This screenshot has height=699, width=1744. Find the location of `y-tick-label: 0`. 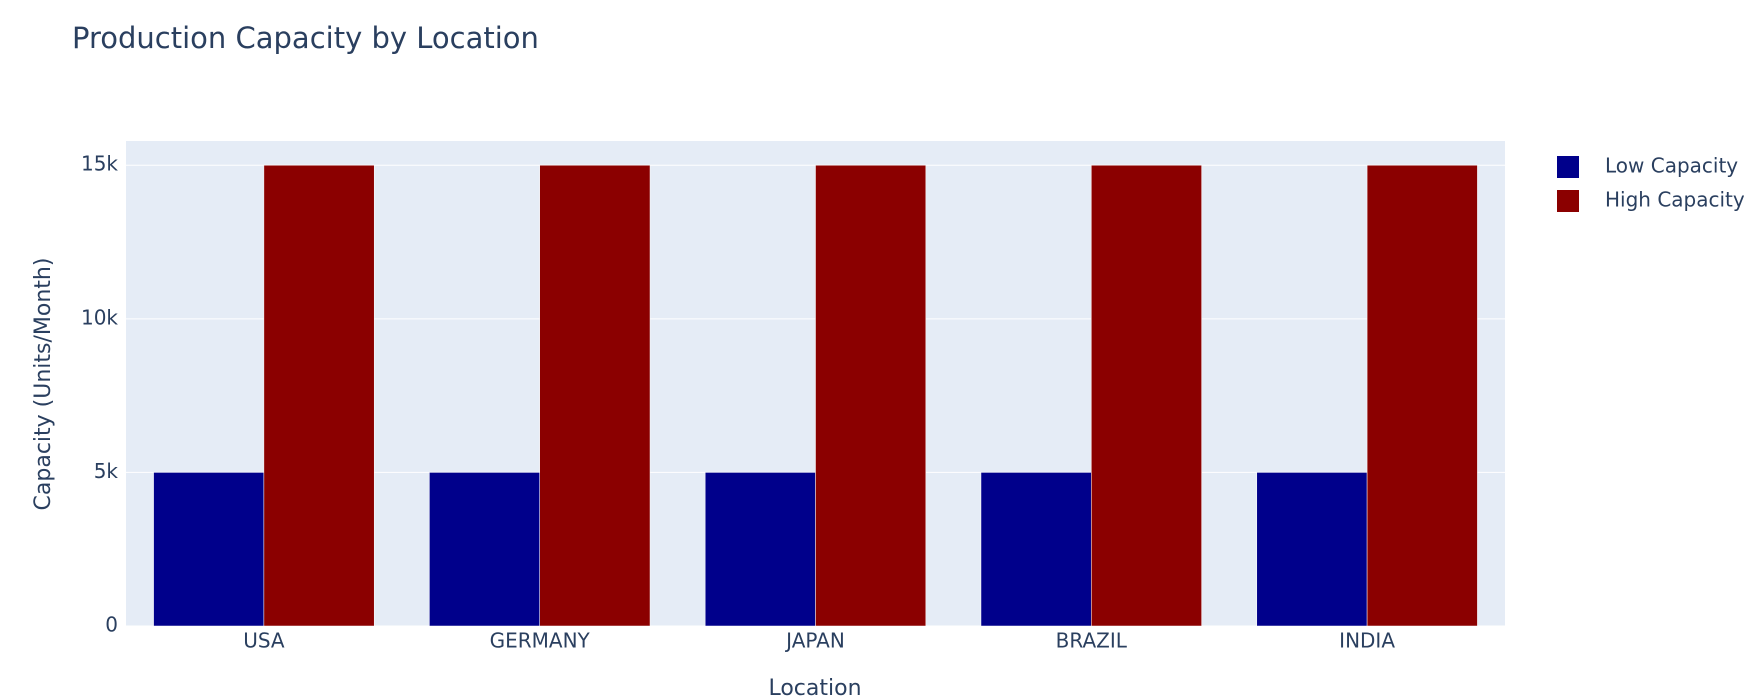

y-tick-label: 0 is located at coordinates (111, 625).